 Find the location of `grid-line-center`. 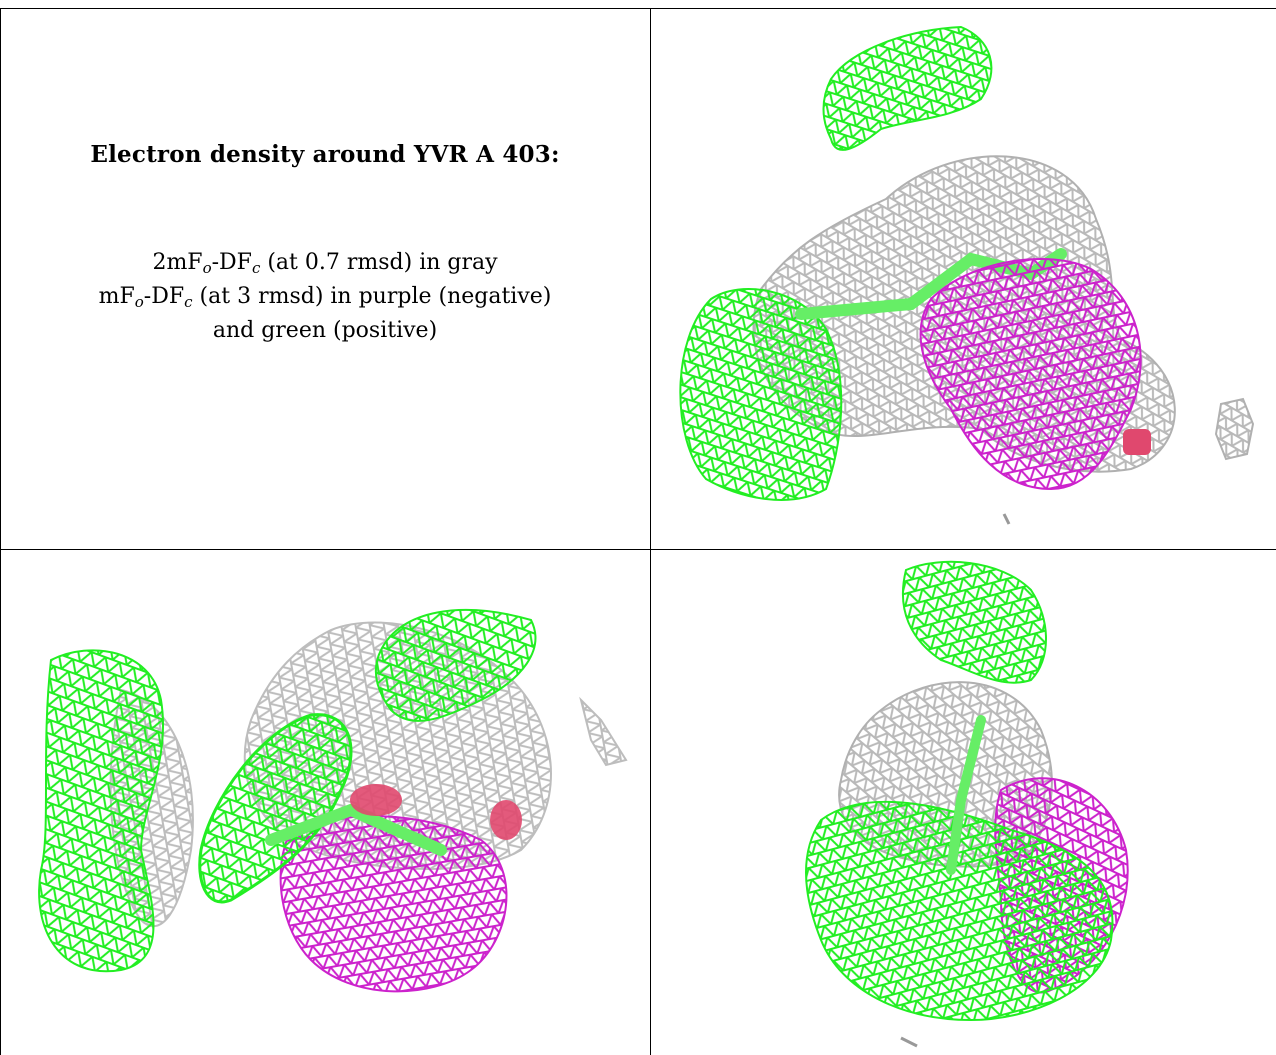

grid-line-center is located at coordinates (638, 549).